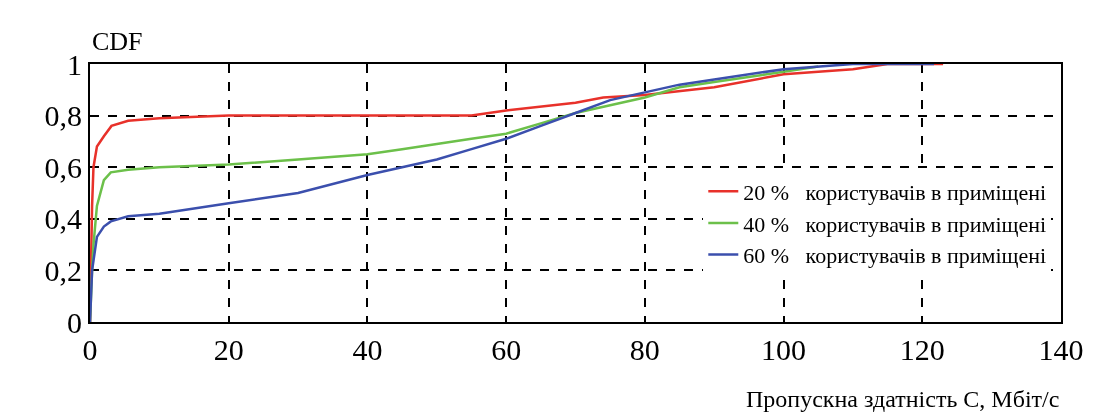  Describe the element at coordinates (784, 349) in the screenshot. I see `x-tick-label: 100` at that location.